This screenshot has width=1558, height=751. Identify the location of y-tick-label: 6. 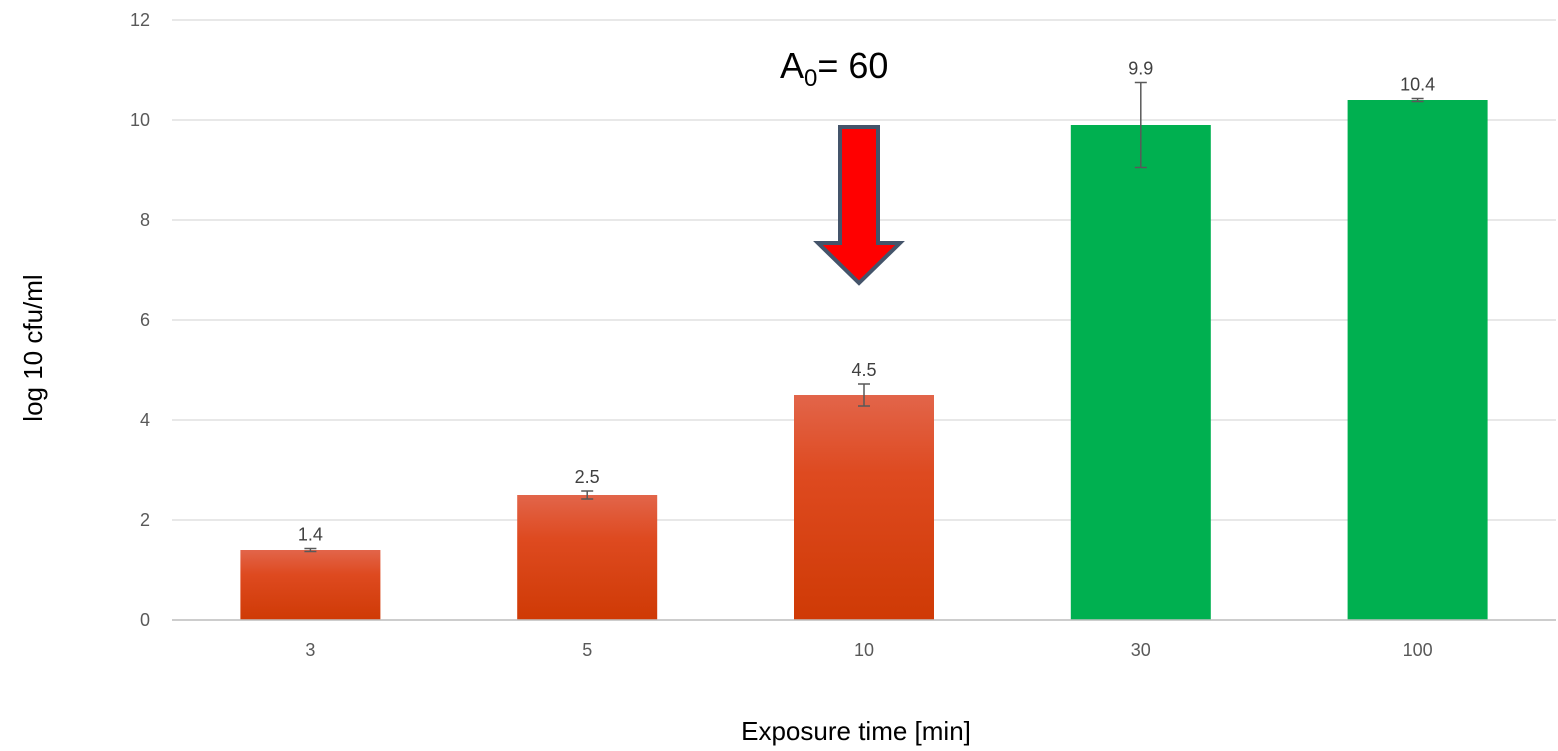
(145, 320).